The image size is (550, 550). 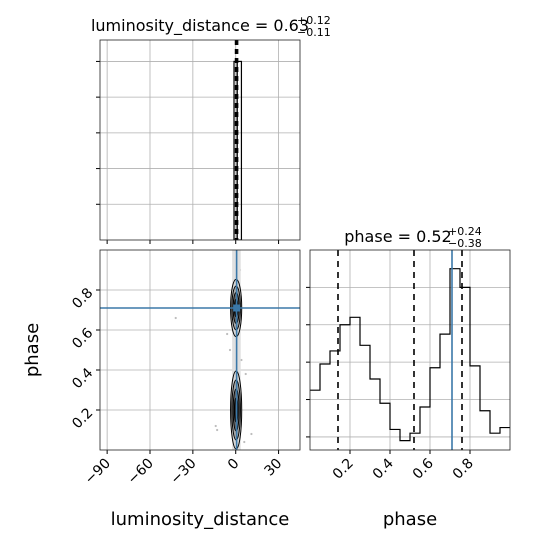 What do you see at coordinates (170, 26) in the screenshot?
I see `ld-title-name: luminosity_distance` at bounding box center [170, 26].